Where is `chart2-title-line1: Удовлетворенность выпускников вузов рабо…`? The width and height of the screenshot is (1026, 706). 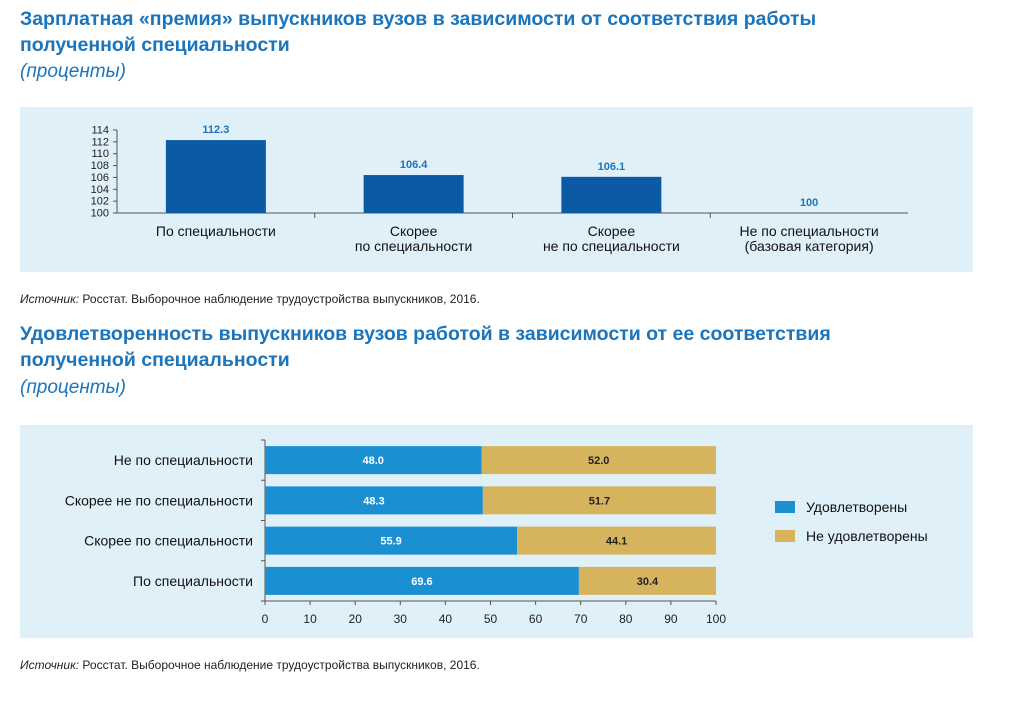 chart2-title-line1: Удовлетворенность выпускников вузов рабо… is located at coordinates (425, 334).